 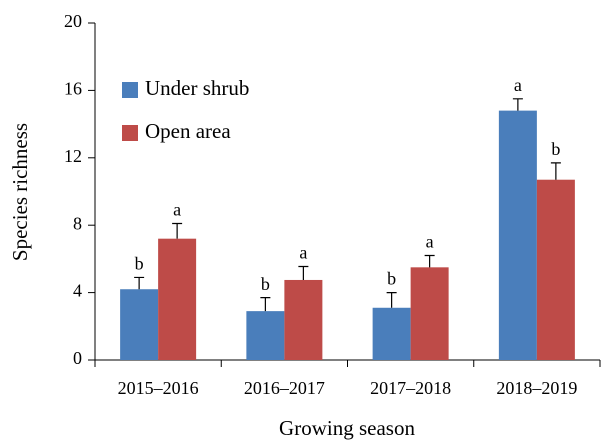 What do you see at coordinates (73, 156) in the screenshot?
I see `y-tick-label: 12` at bounding box center [73, 156].